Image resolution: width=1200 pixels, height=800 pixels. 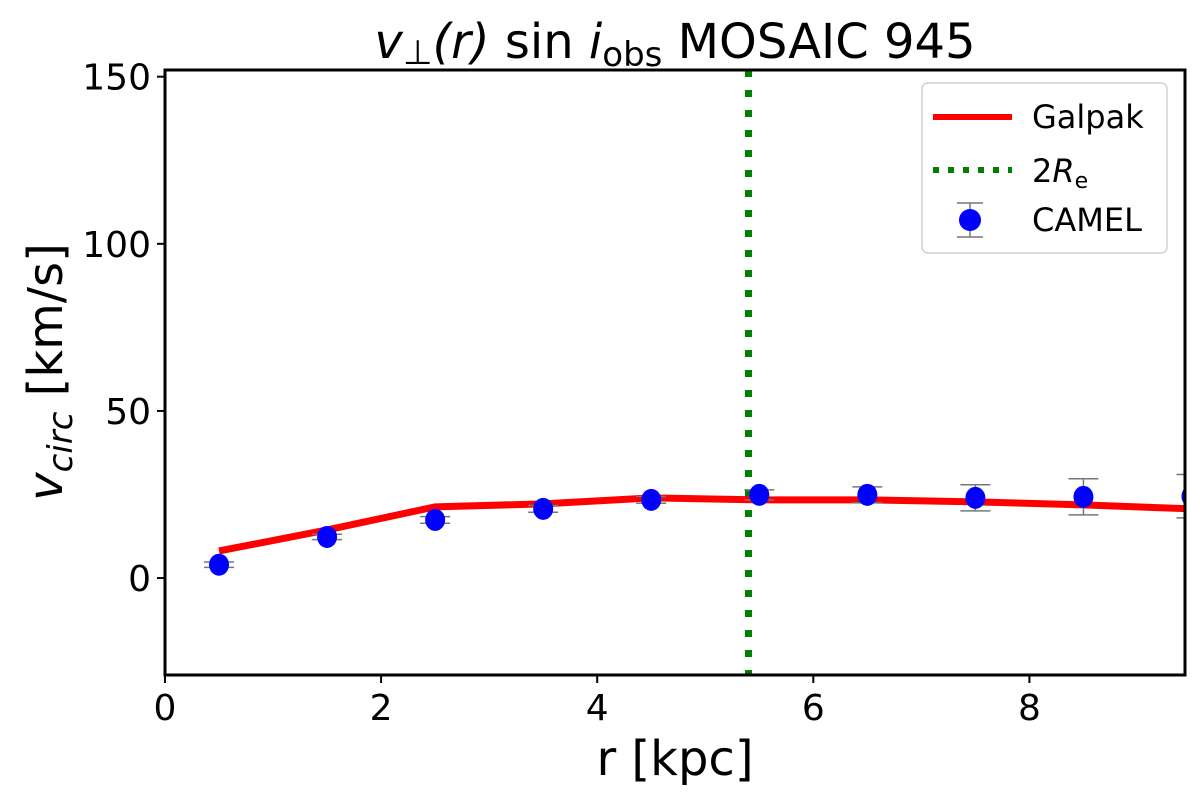 I want to click on x-tick-label: 0, so click(x=165, y=708).